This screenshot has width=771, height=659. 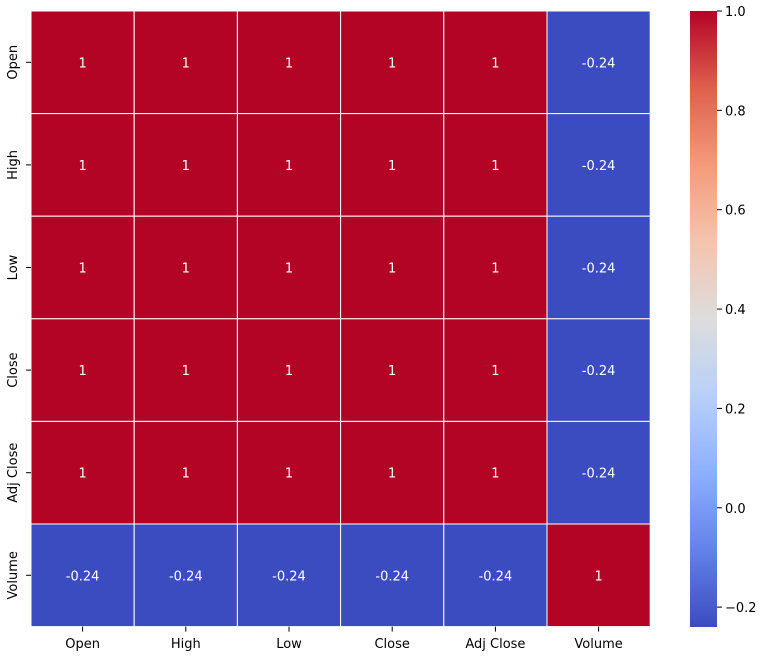 I want to click on colorbar-tick-label: 0.2, so click(x=735, y=409).